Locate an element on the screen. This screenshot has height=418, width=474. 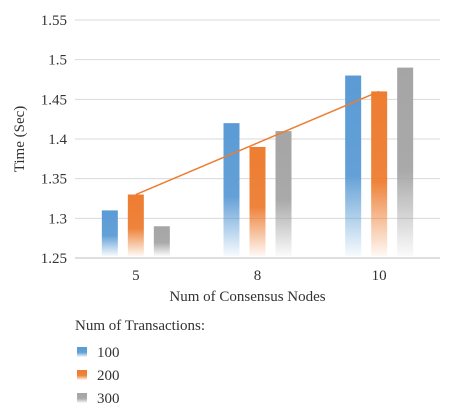
y-tick-label: 1.5 is located at coordinates (57, 61).